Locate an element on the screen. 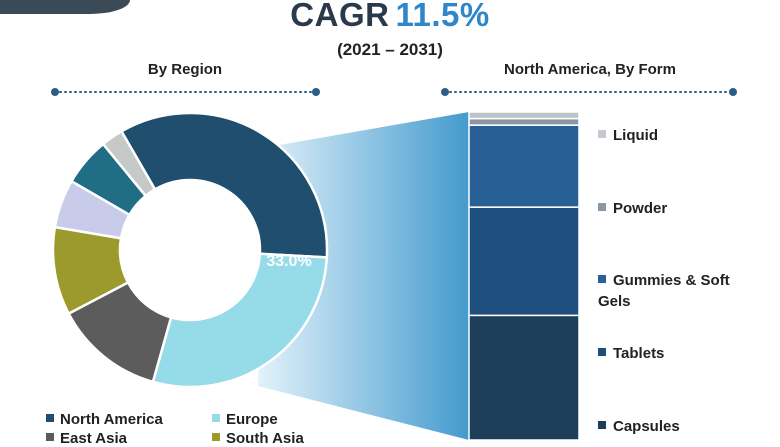  legend-label: Capsules is located at coordinates (646, 426).